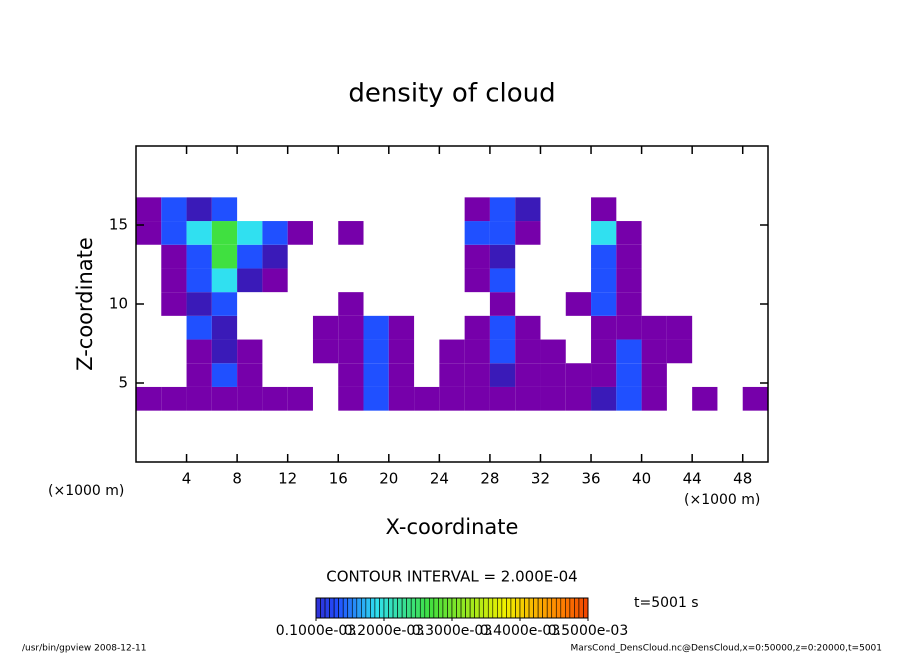 This screenshot has height=654, width=904. What do you see at coordinates (540, 479) in the screenshot?
I see `x-tick-label: 32` at bounding box center [540, 479].